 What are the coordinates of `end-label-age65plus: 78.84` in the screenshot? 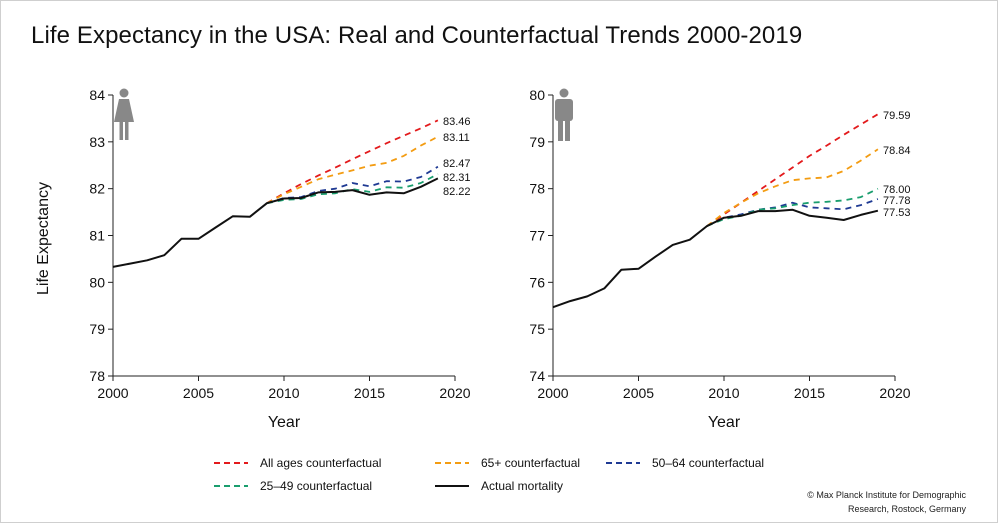 It's located at (897, 151).